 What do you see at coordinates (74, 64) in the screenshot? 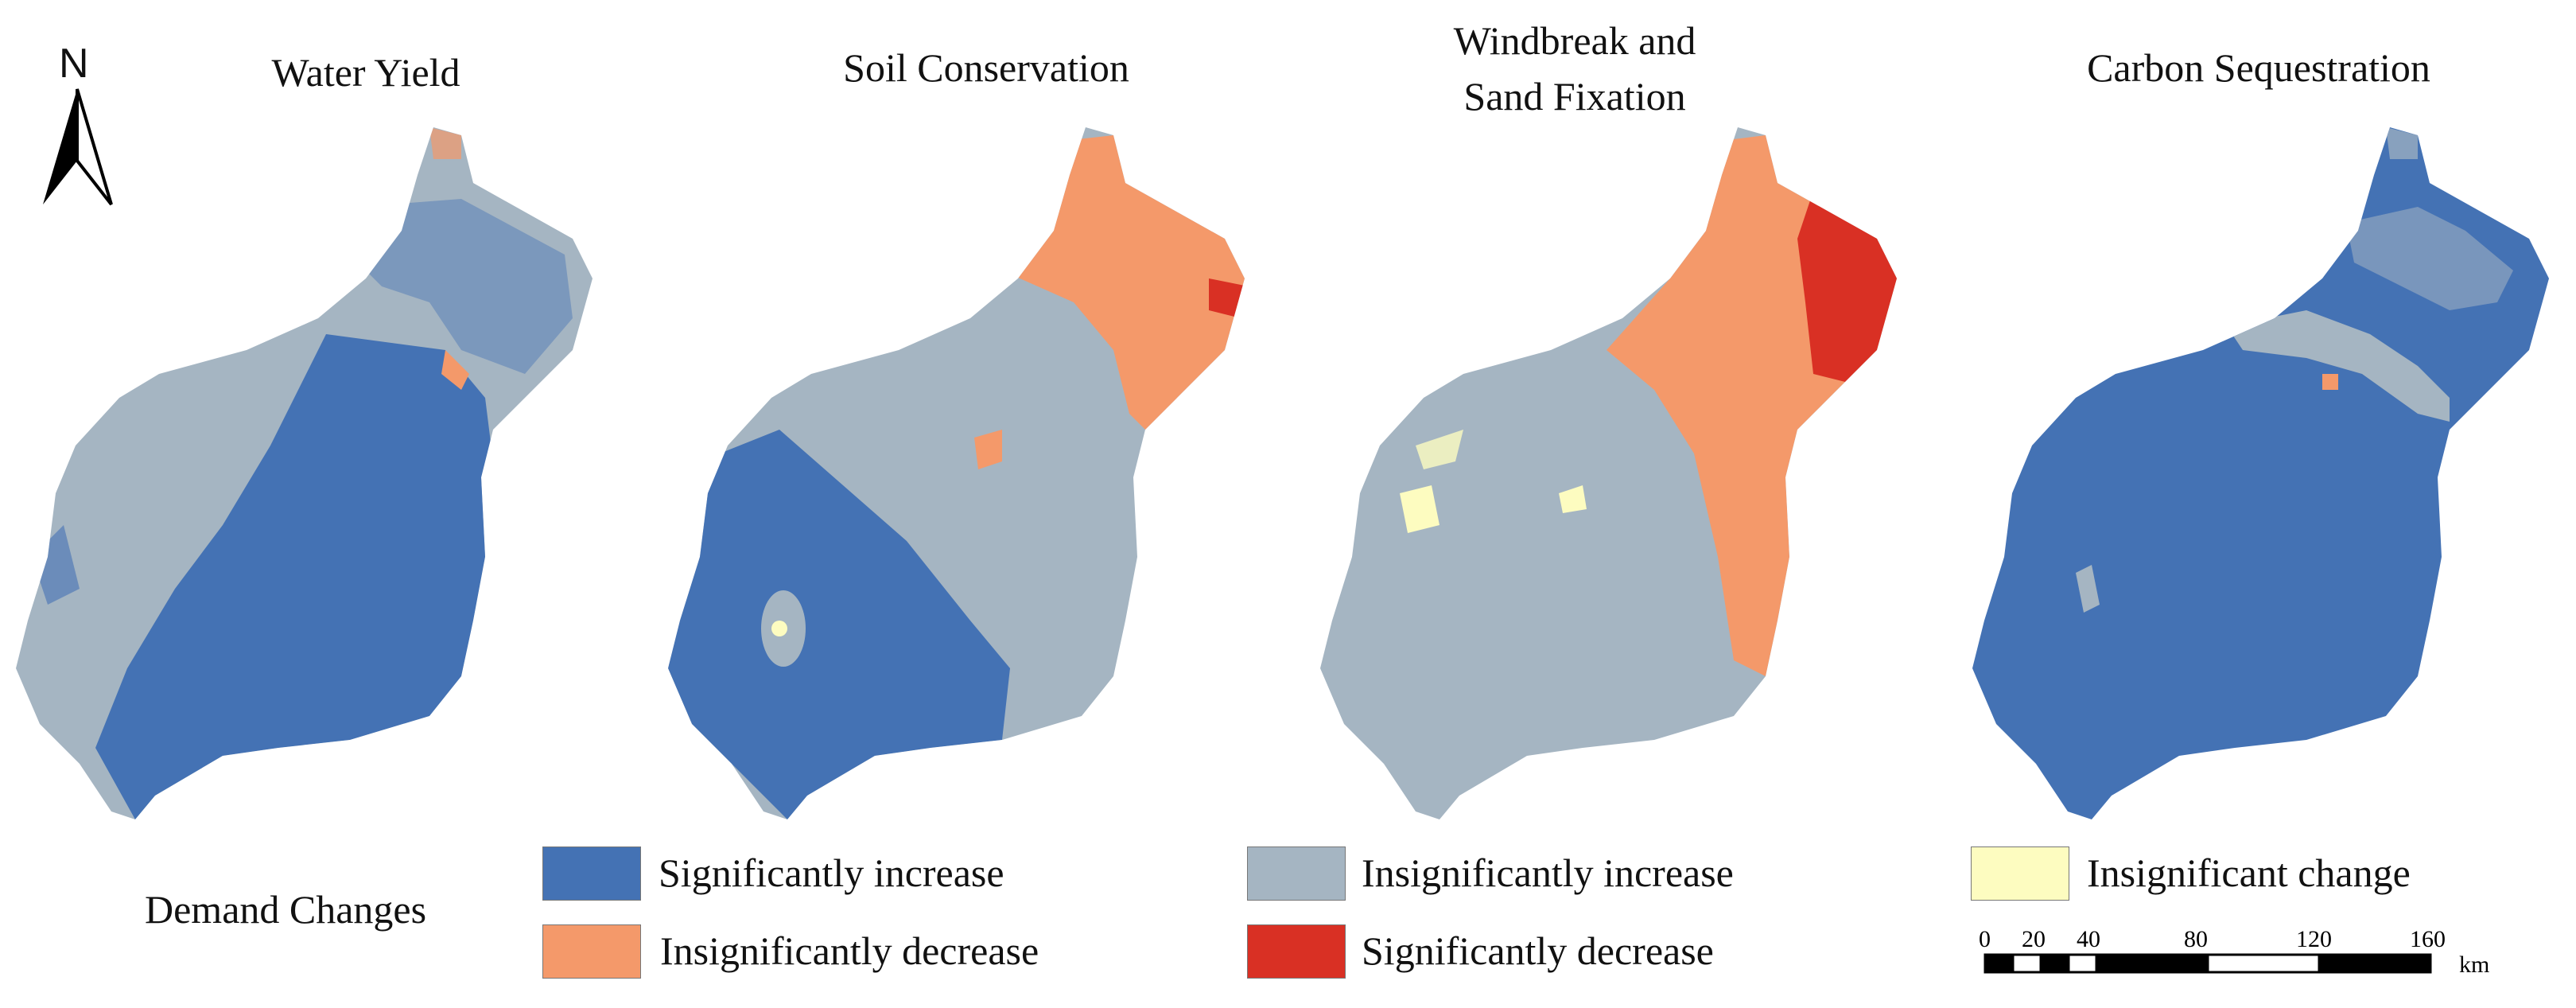
I see `north-letter: N` at bounding box center [74, 64].